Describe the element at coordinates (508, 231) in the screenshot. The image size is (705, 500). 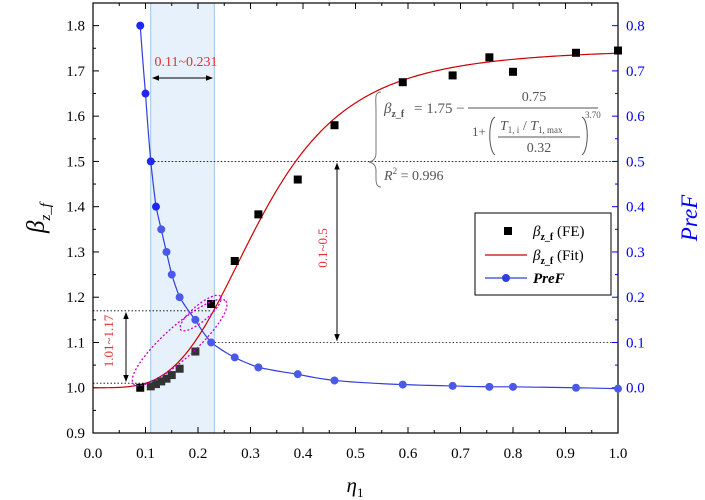
I see `legend-symbol-fe` at that location.